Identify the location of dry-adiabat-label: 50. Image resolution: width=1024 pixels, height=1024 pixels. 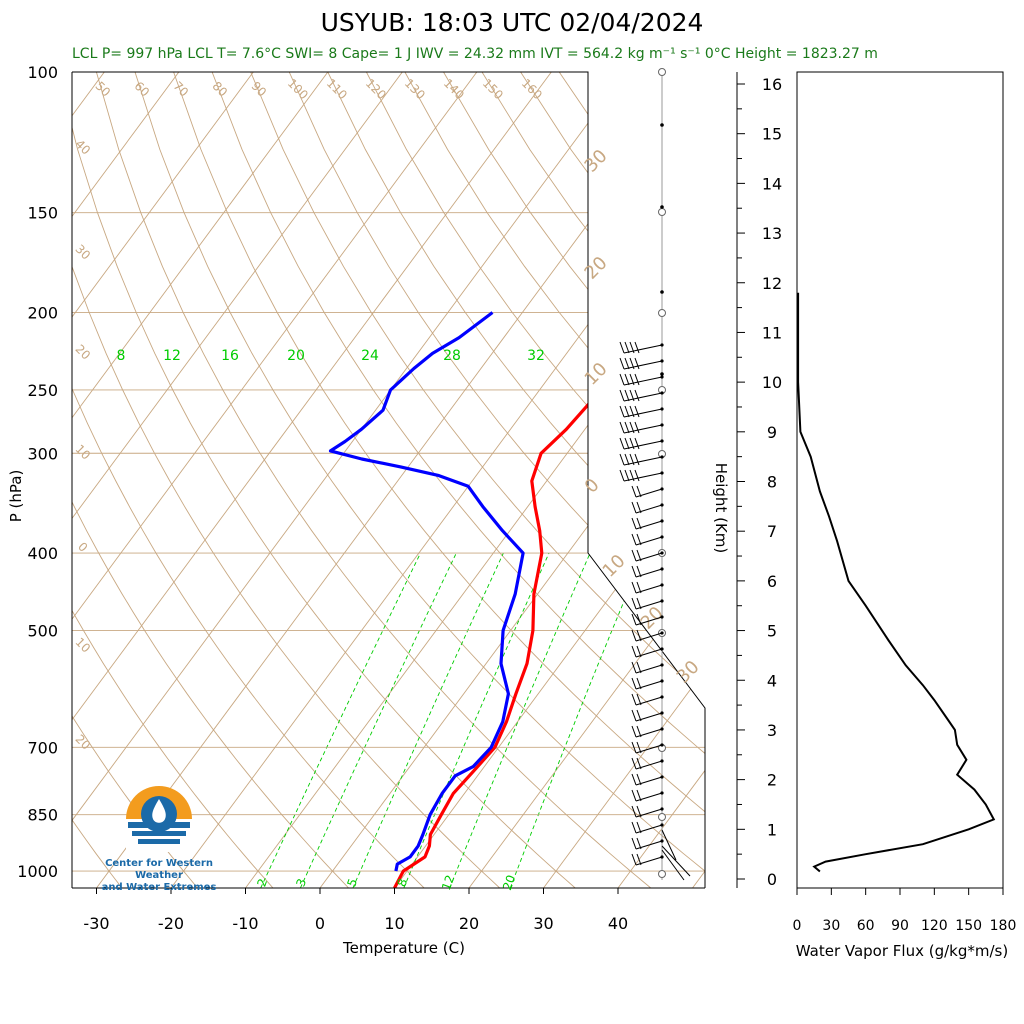
(102, 89).